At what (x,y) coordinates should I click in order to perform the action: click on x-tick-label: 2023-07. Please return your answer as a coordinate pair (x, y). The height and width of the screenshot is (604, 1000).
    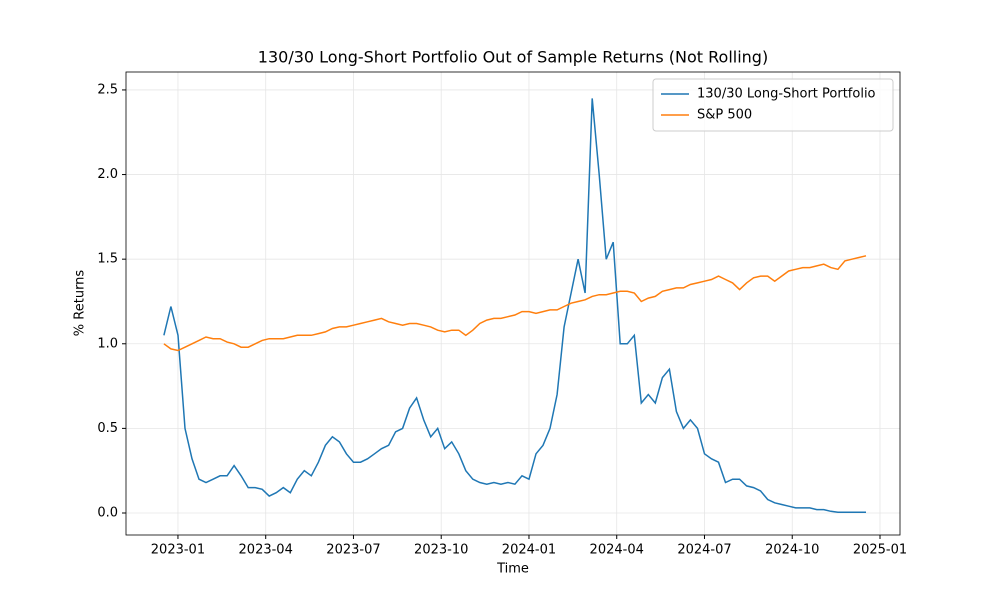
    Looking at the image, I should click on (353, 550).